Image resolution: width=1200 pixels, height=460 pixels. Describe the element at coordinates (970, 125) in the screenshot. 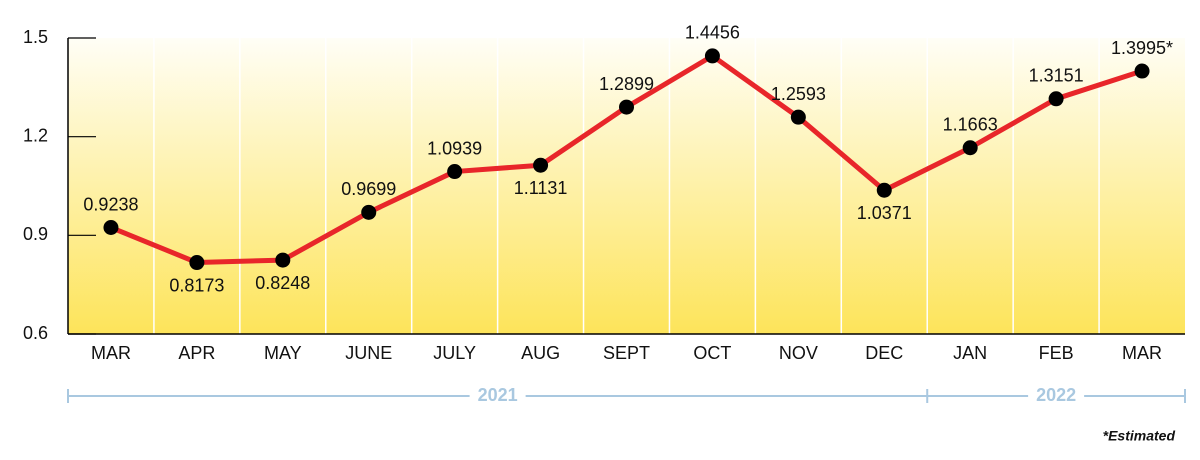

I see `data-label: 1.1663` at that location.